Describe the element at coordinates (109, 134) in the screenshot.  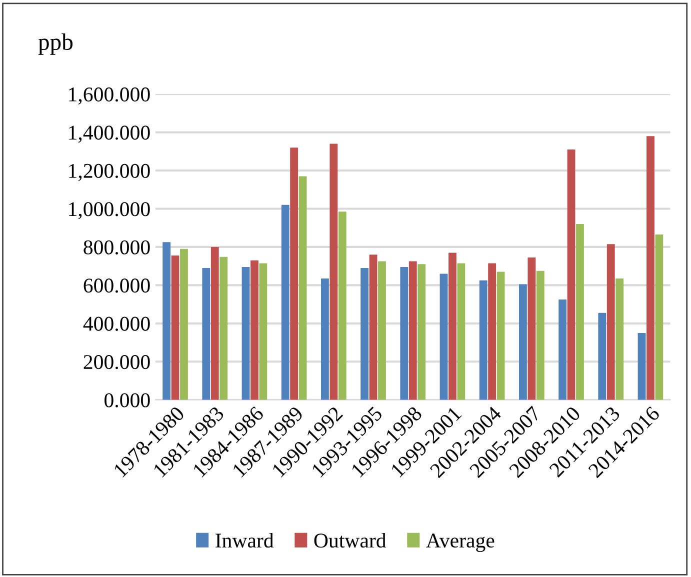
I see `y-tick-label: 1,400.000` at that location.